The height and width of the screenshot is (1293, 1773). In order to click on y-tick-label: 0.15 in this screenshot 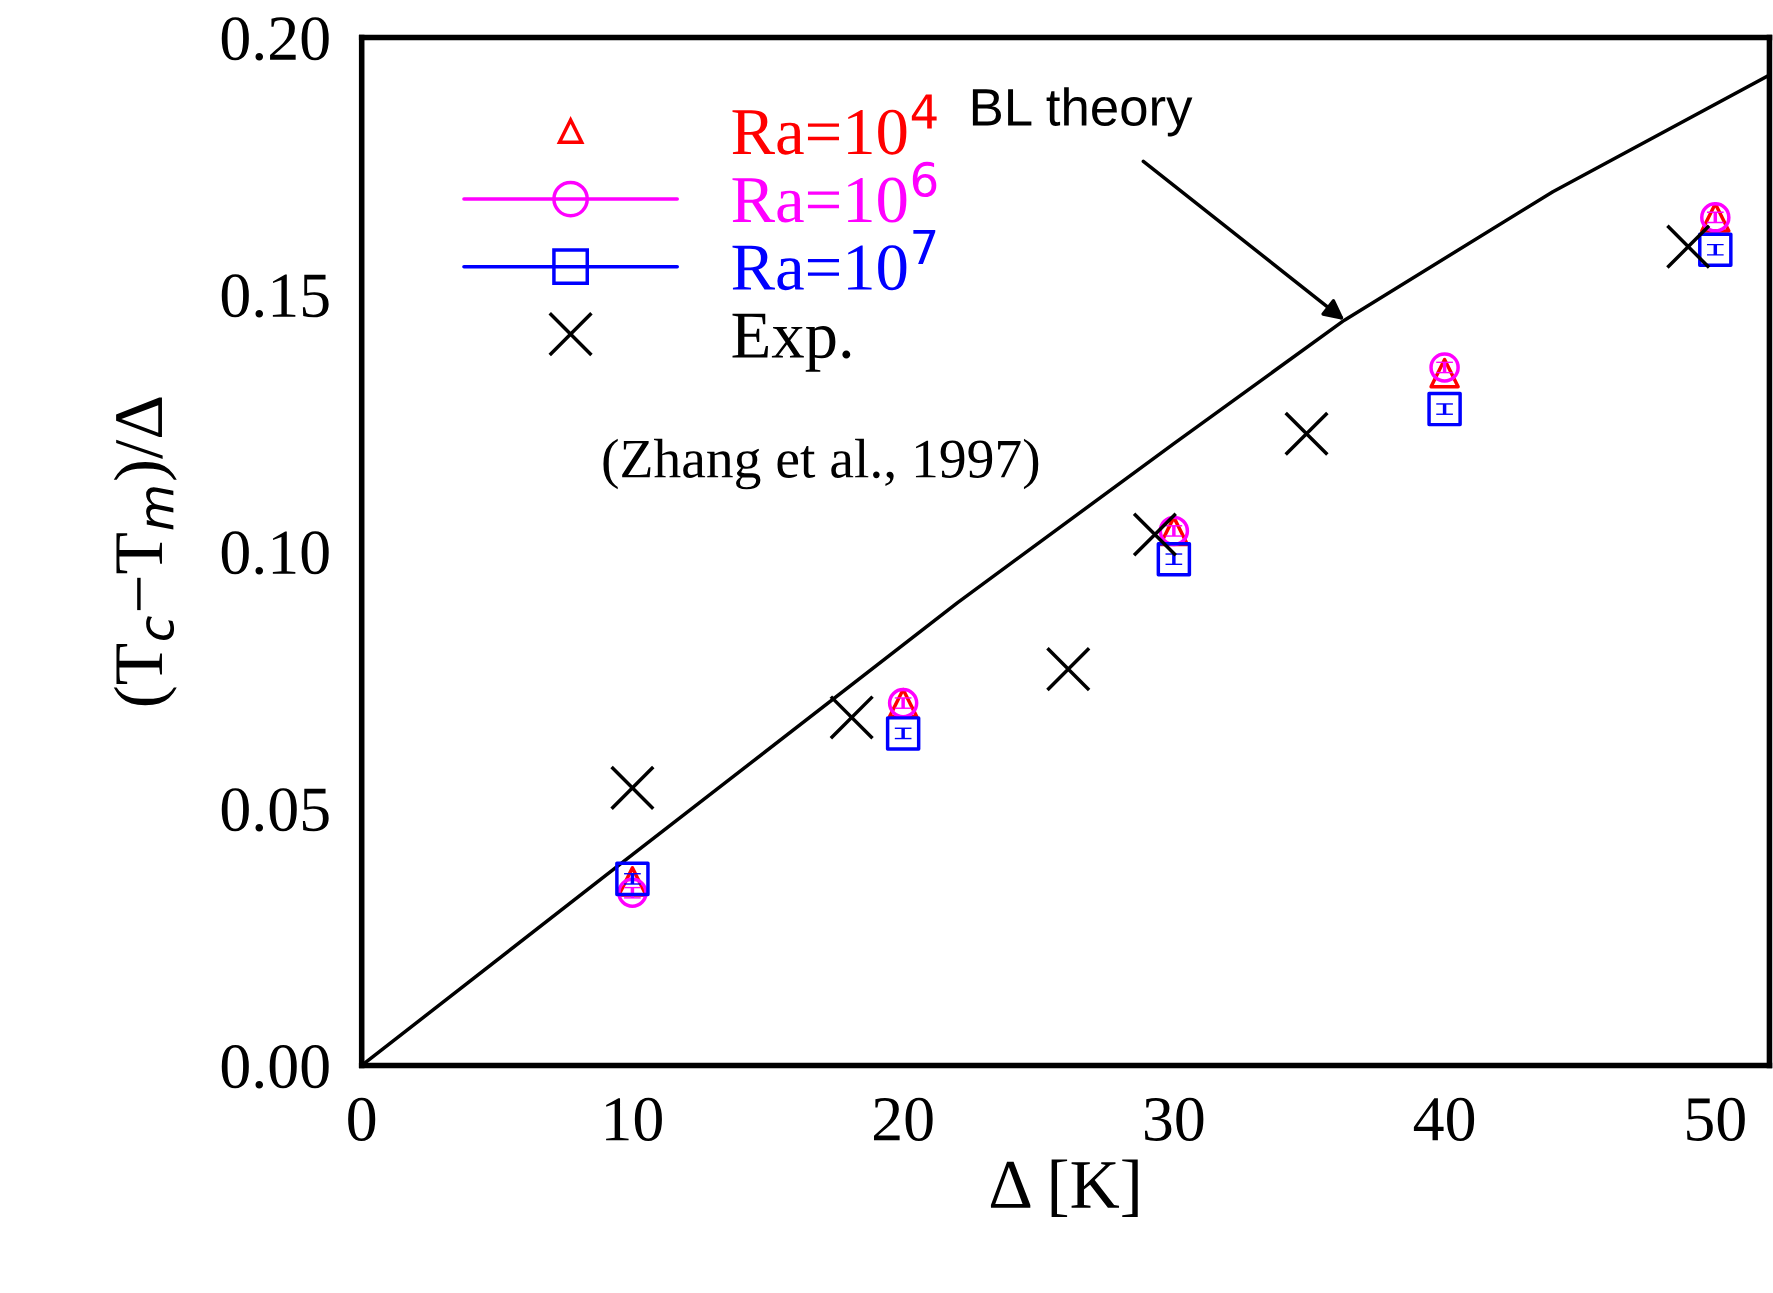, I will do `click(275, 296)`.